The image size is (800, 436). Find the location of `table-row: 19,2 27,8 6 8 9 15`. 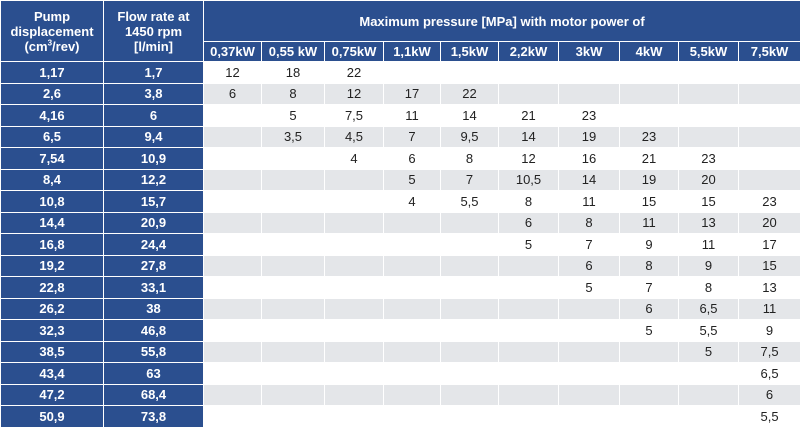

table-row: 19,2 27,8 6 8 9 15 is located at coordinates (400, 265).